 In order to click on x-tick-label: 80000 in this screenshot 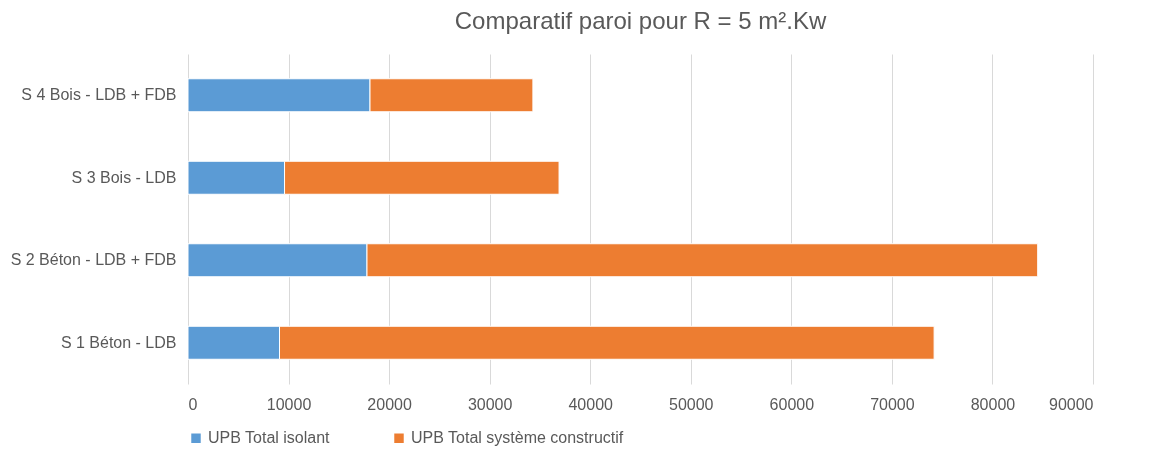, I will do `click(993, 404)`.